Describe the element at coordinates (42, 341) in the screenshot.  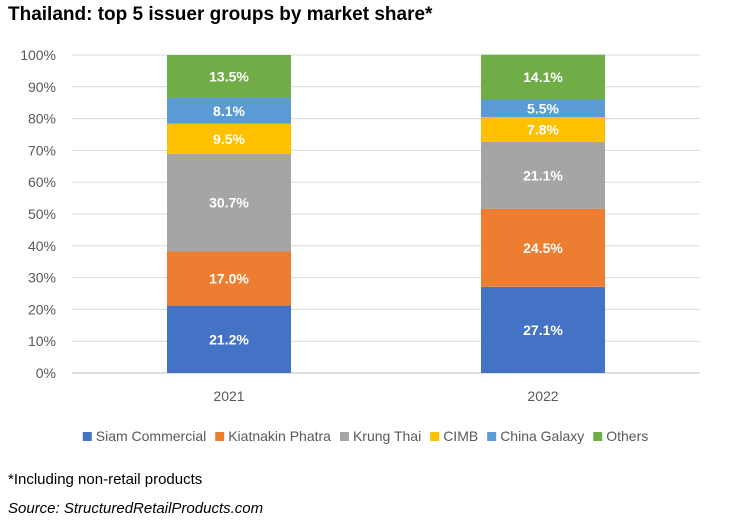
I see `y-tick-label: 10%` at that location.